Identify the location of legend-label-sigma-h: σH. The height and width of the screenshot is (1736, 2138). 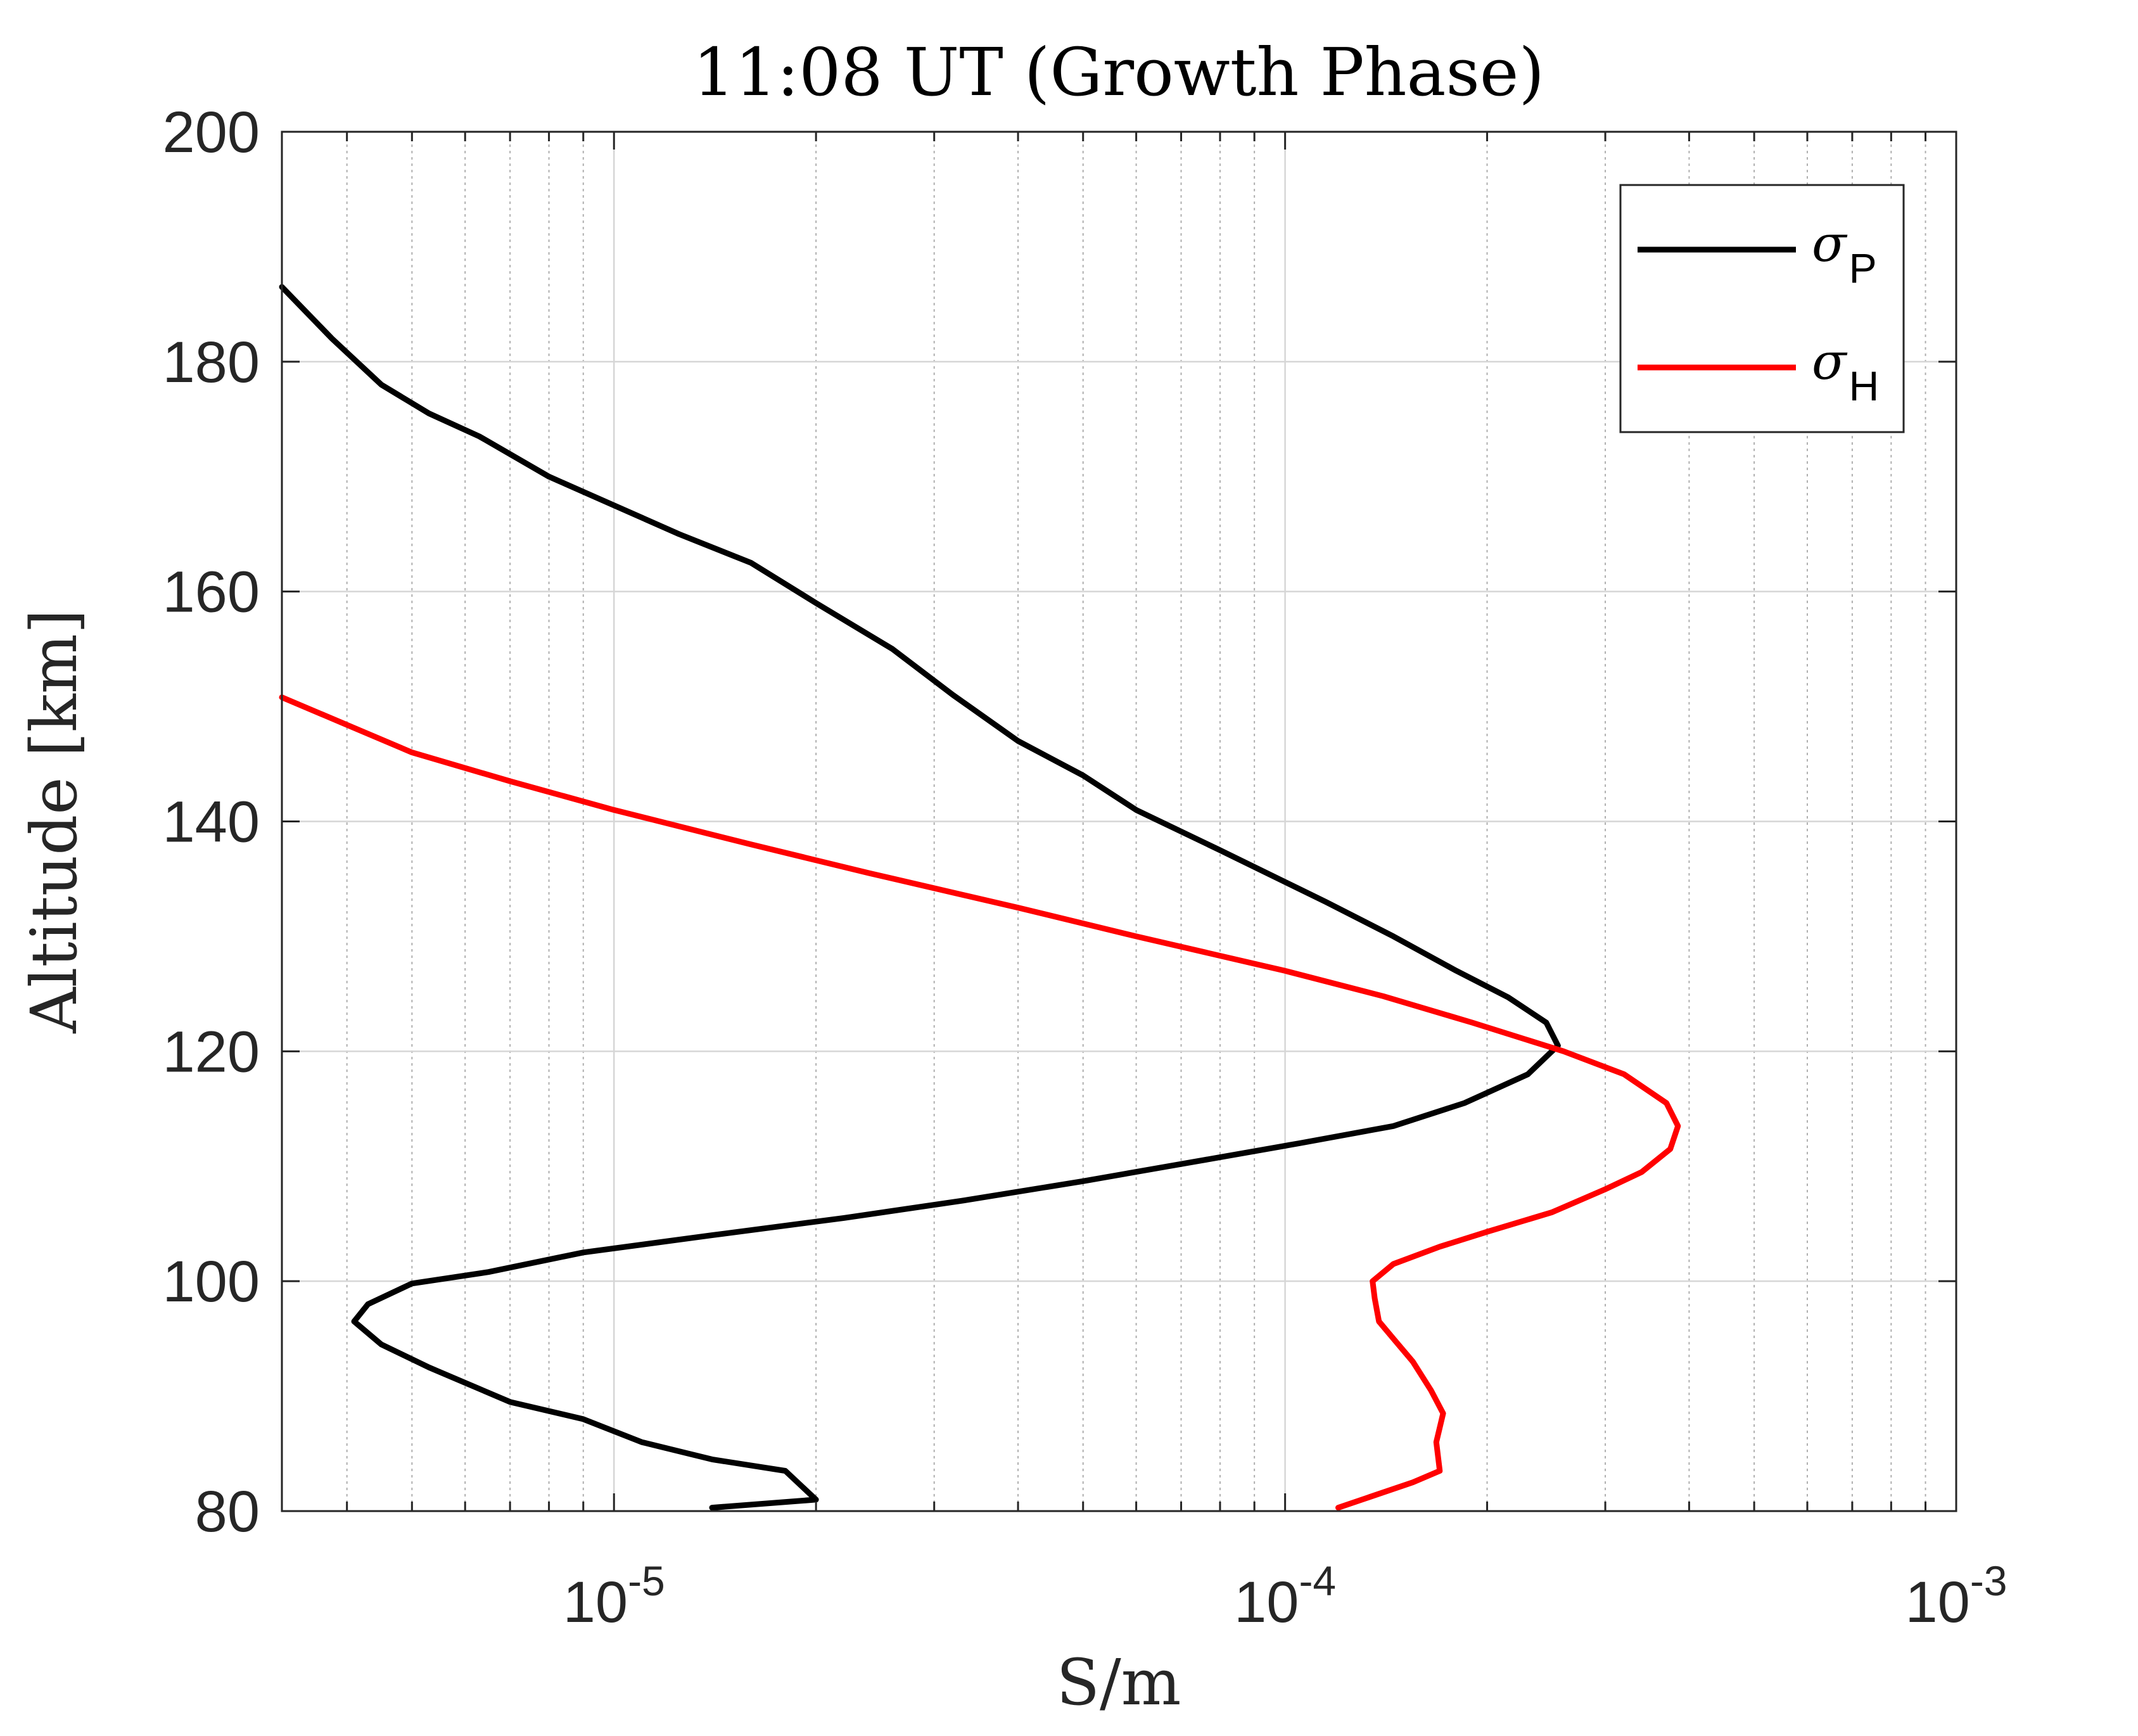
(1846, 370).